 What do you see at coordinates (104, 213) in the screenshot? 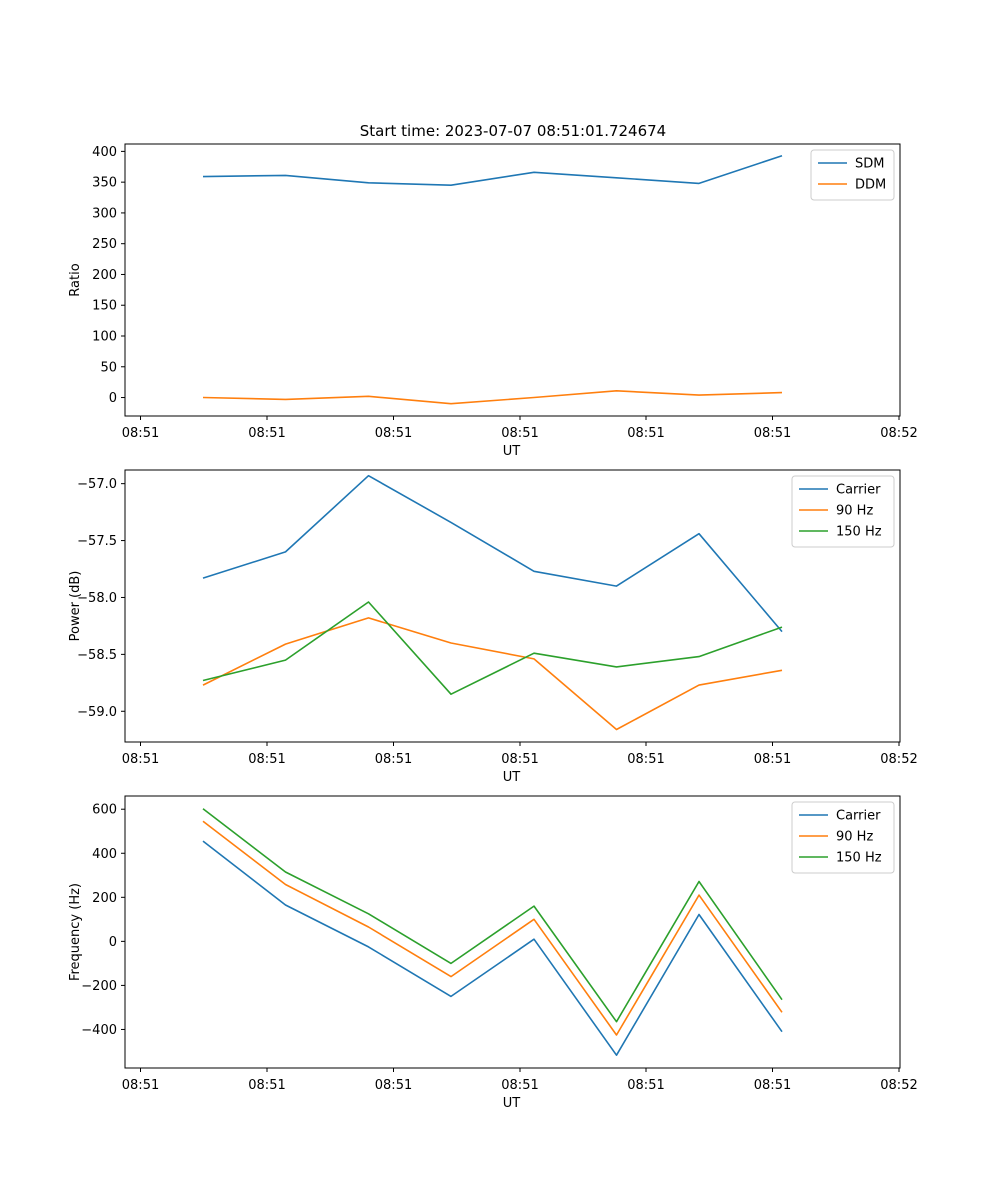
I see `y-tick-label: 300` at bounding box center [104, 213].